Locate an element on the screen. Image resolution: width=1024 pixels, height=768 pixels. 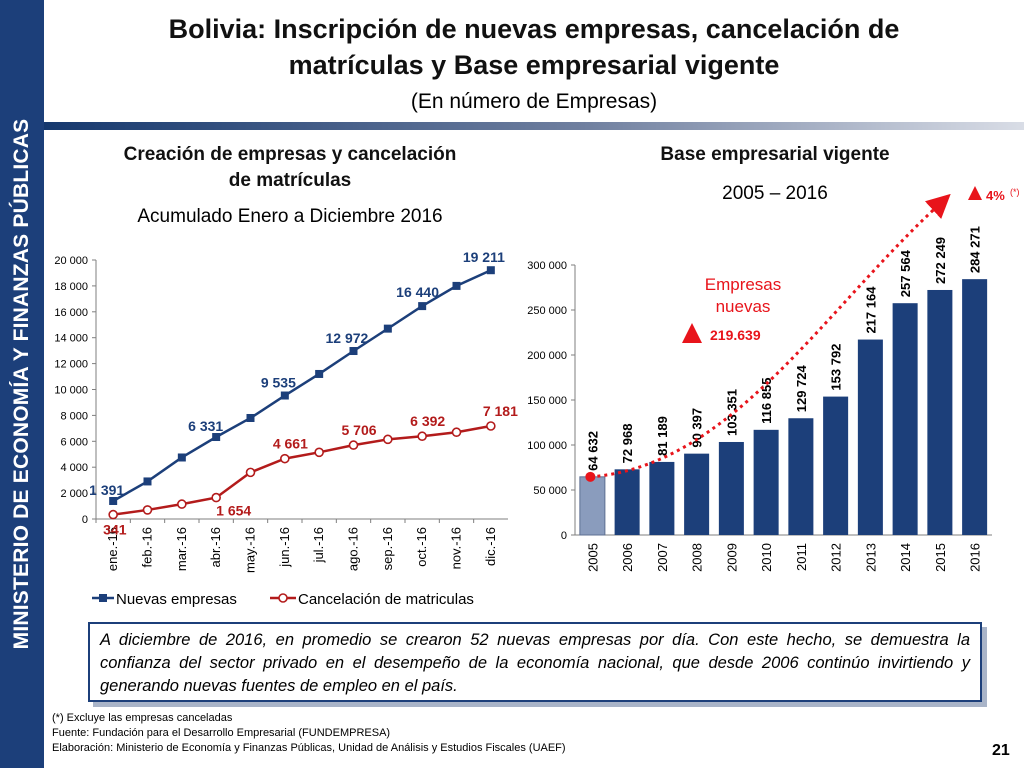
left-chart-title-line2: de matrículas is located at coordinates (290, 180).